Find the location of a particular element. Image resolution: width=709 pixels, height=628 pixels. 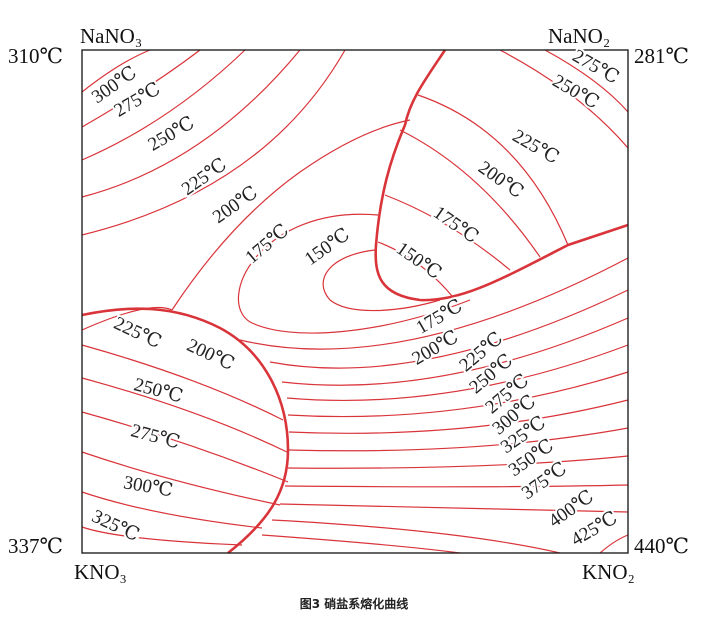

corner-name: NaNO₃ is located at coordinates (111, 36).